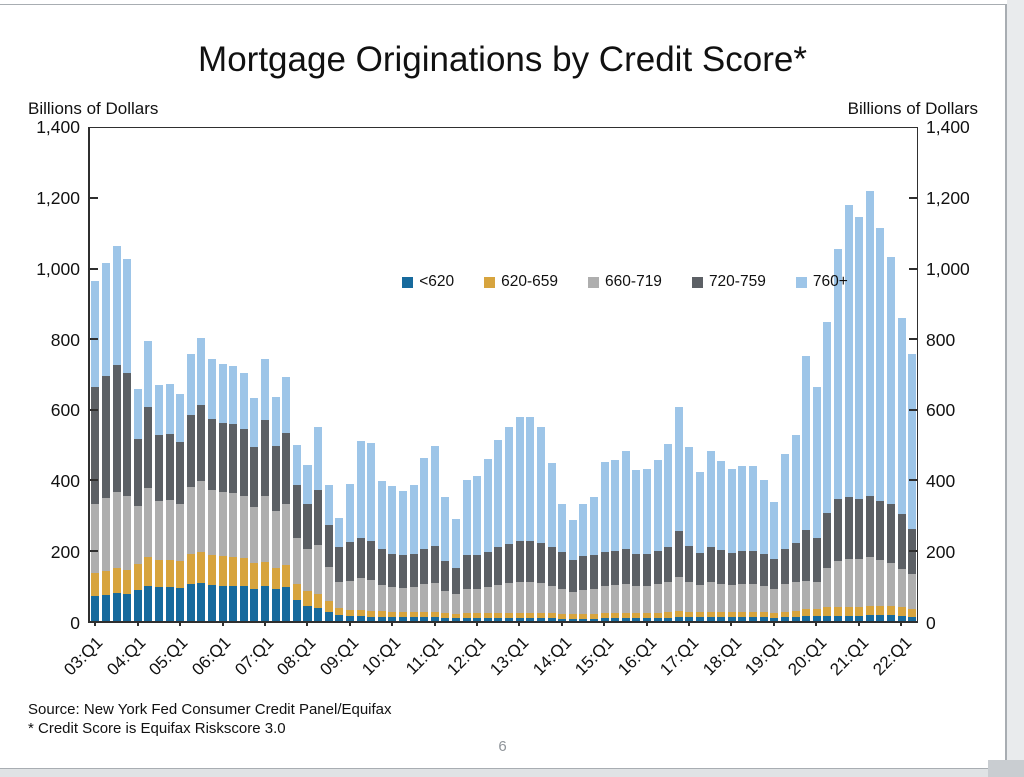 This screenshot has height=777, width=1024. I want to click on chart-legend: <620 620-659 660-719 720-759 760+, so click(617, 282).